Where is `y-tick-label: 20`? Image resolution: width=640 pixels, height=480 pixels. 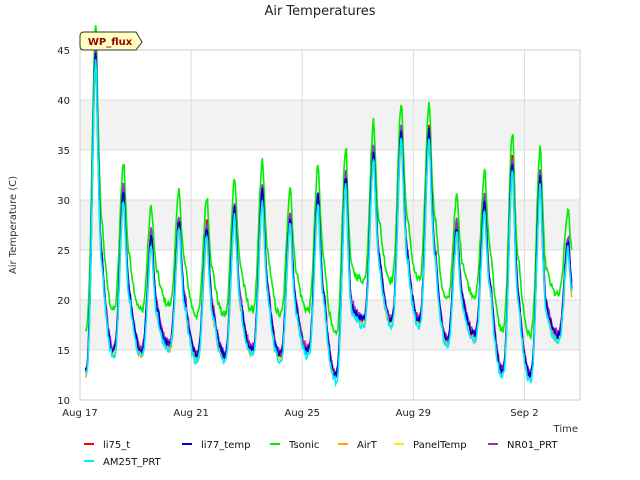 y-tick-label: 20 is located at coordinates (63, 301).